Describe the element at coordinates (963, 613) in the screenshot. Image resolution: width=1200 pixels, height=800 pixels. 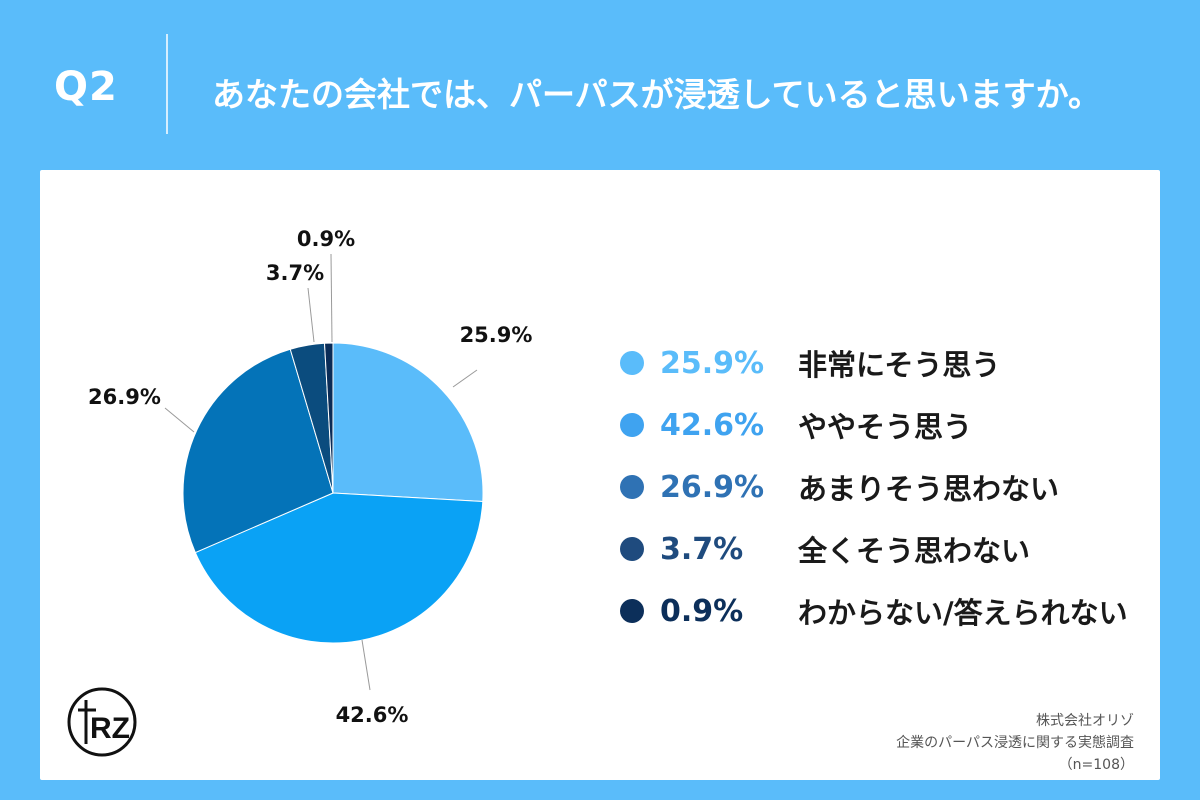
I see `legend-label: わからない/答えられない` at that location.